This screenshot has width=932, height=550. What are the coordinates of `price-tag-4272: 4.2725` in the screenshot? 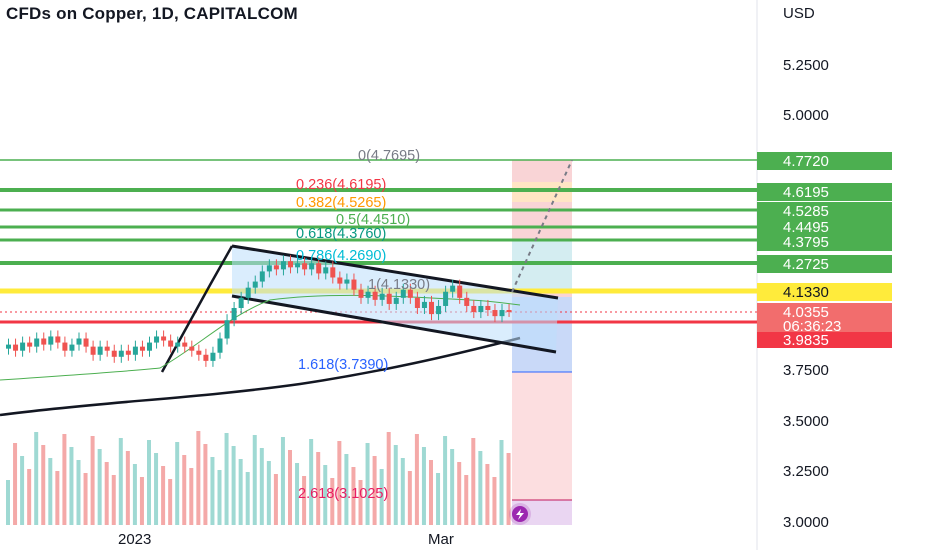 It's located at (824, 264).